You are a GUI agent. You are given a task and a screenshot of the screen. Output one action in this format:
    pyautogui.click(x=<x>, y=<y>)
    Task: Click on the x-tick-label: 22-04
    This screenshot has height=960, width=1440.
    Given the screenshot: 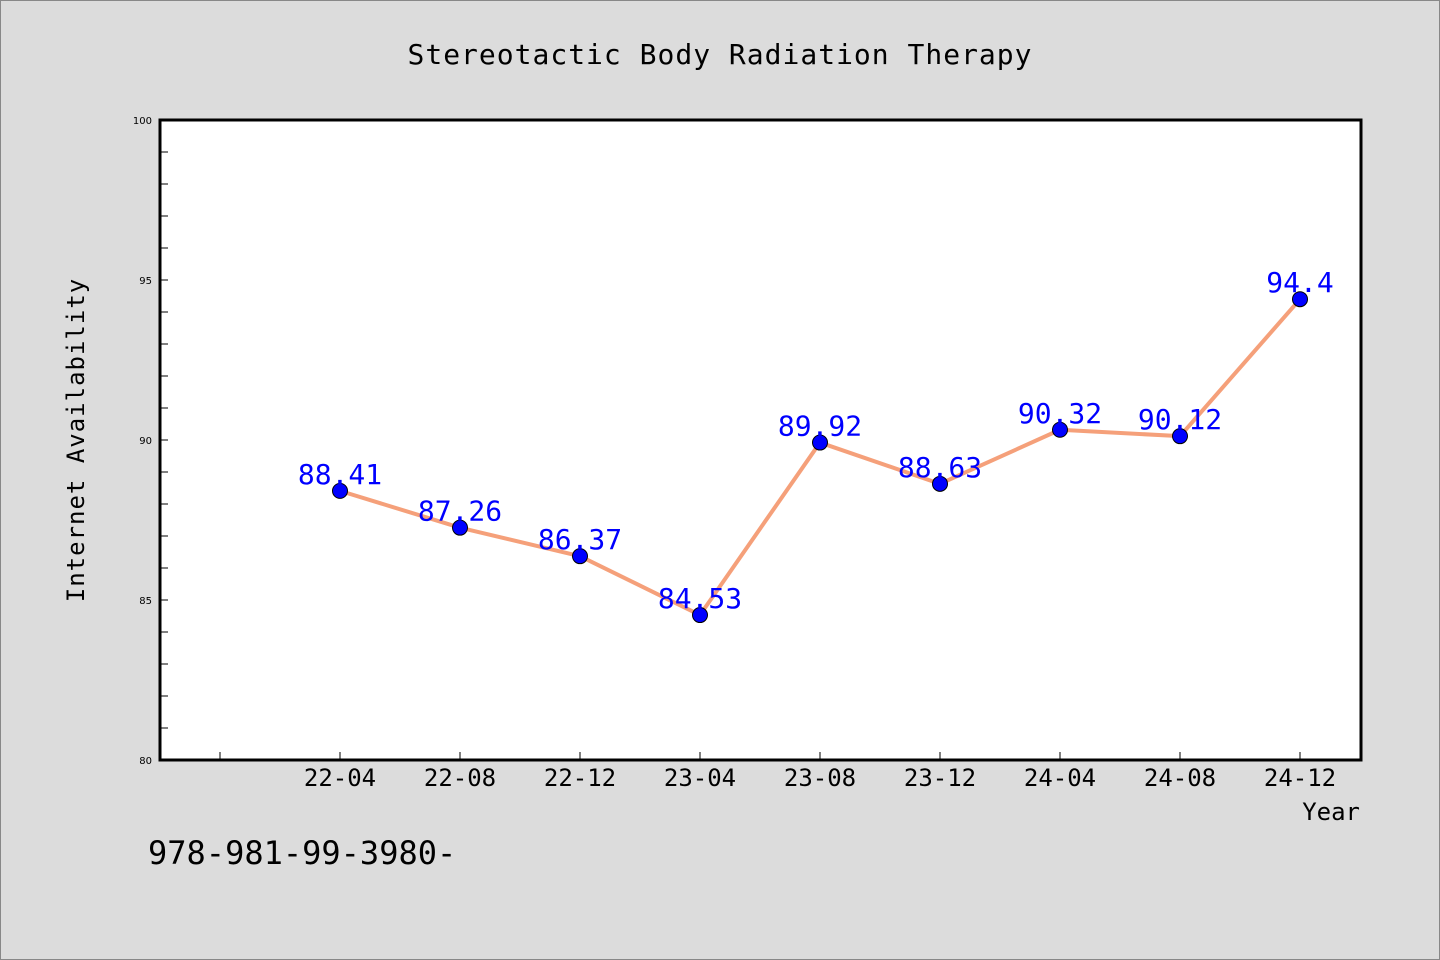 What is the action you would take?
    pyautogui.click(x=340, y=778)
    